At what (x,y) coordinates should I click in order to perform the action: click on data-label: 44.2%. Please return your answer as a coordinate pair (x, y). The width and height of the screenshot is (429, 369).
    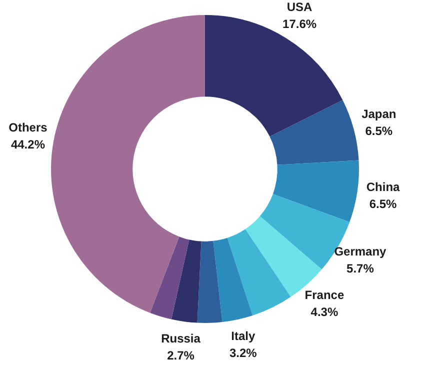
    Looking at the image, I should click on (28, 145).